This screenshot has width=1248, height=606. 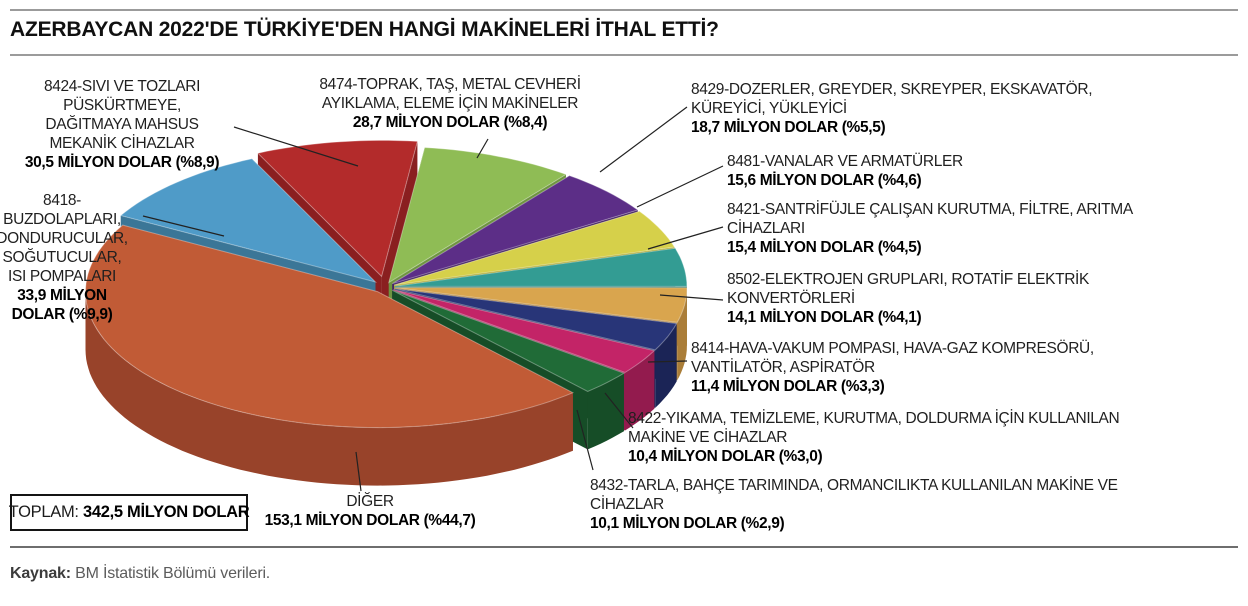 I want to click on total-value: 342,5 MİLYON DOLAR, so click(x=166, y=512).